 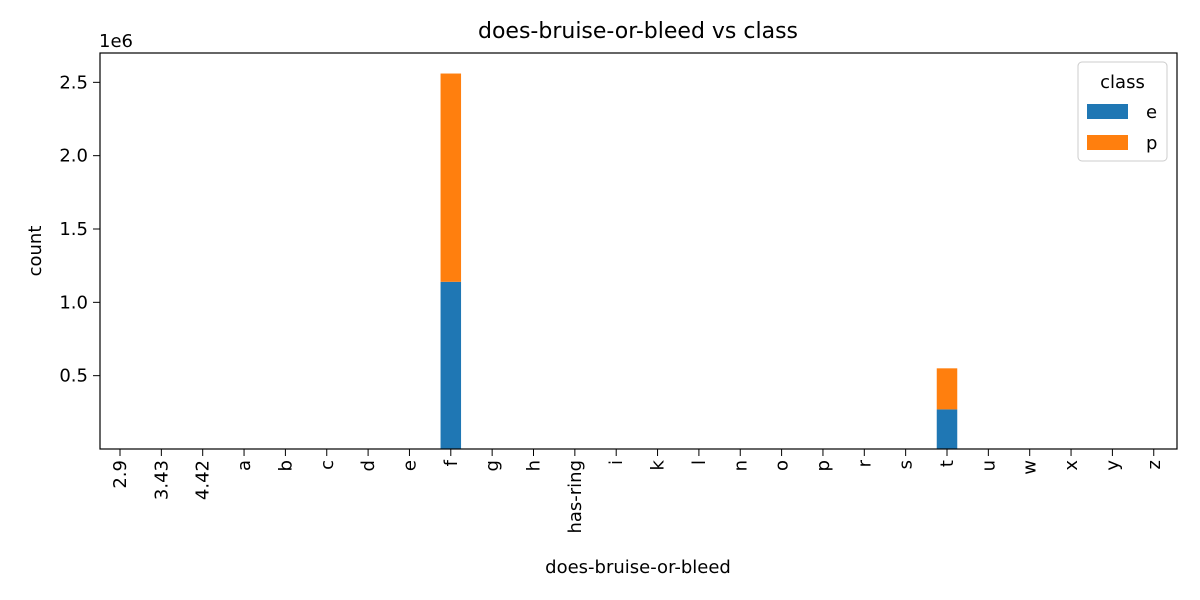 What do you see at coordinates (327, 465) in the screenshot?
I see `x-tick-label-c: c` at bounding box center [327, 465].